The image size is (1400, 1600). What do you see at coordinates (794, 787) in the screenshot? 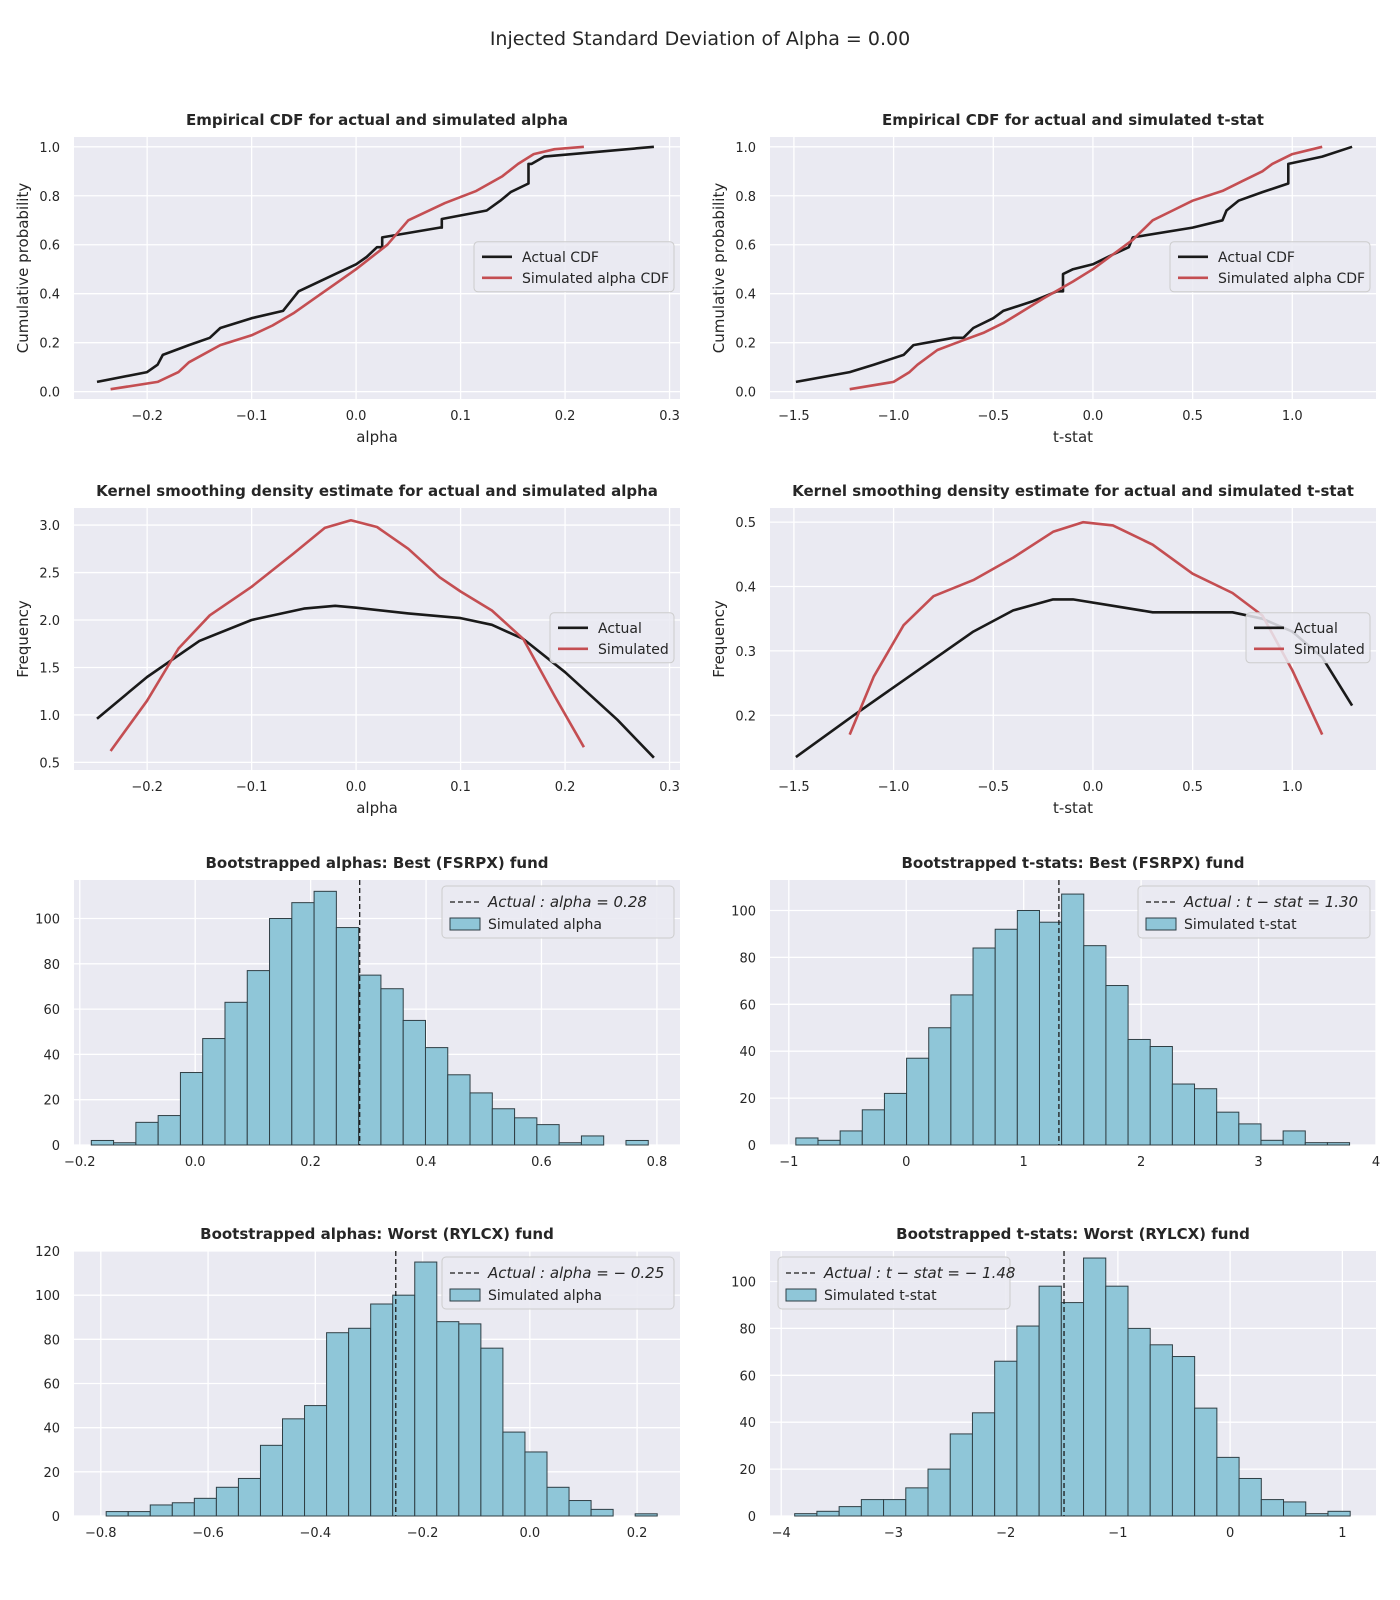
I see `x-tick-label: −1.5` at bounding box center [794, 787].